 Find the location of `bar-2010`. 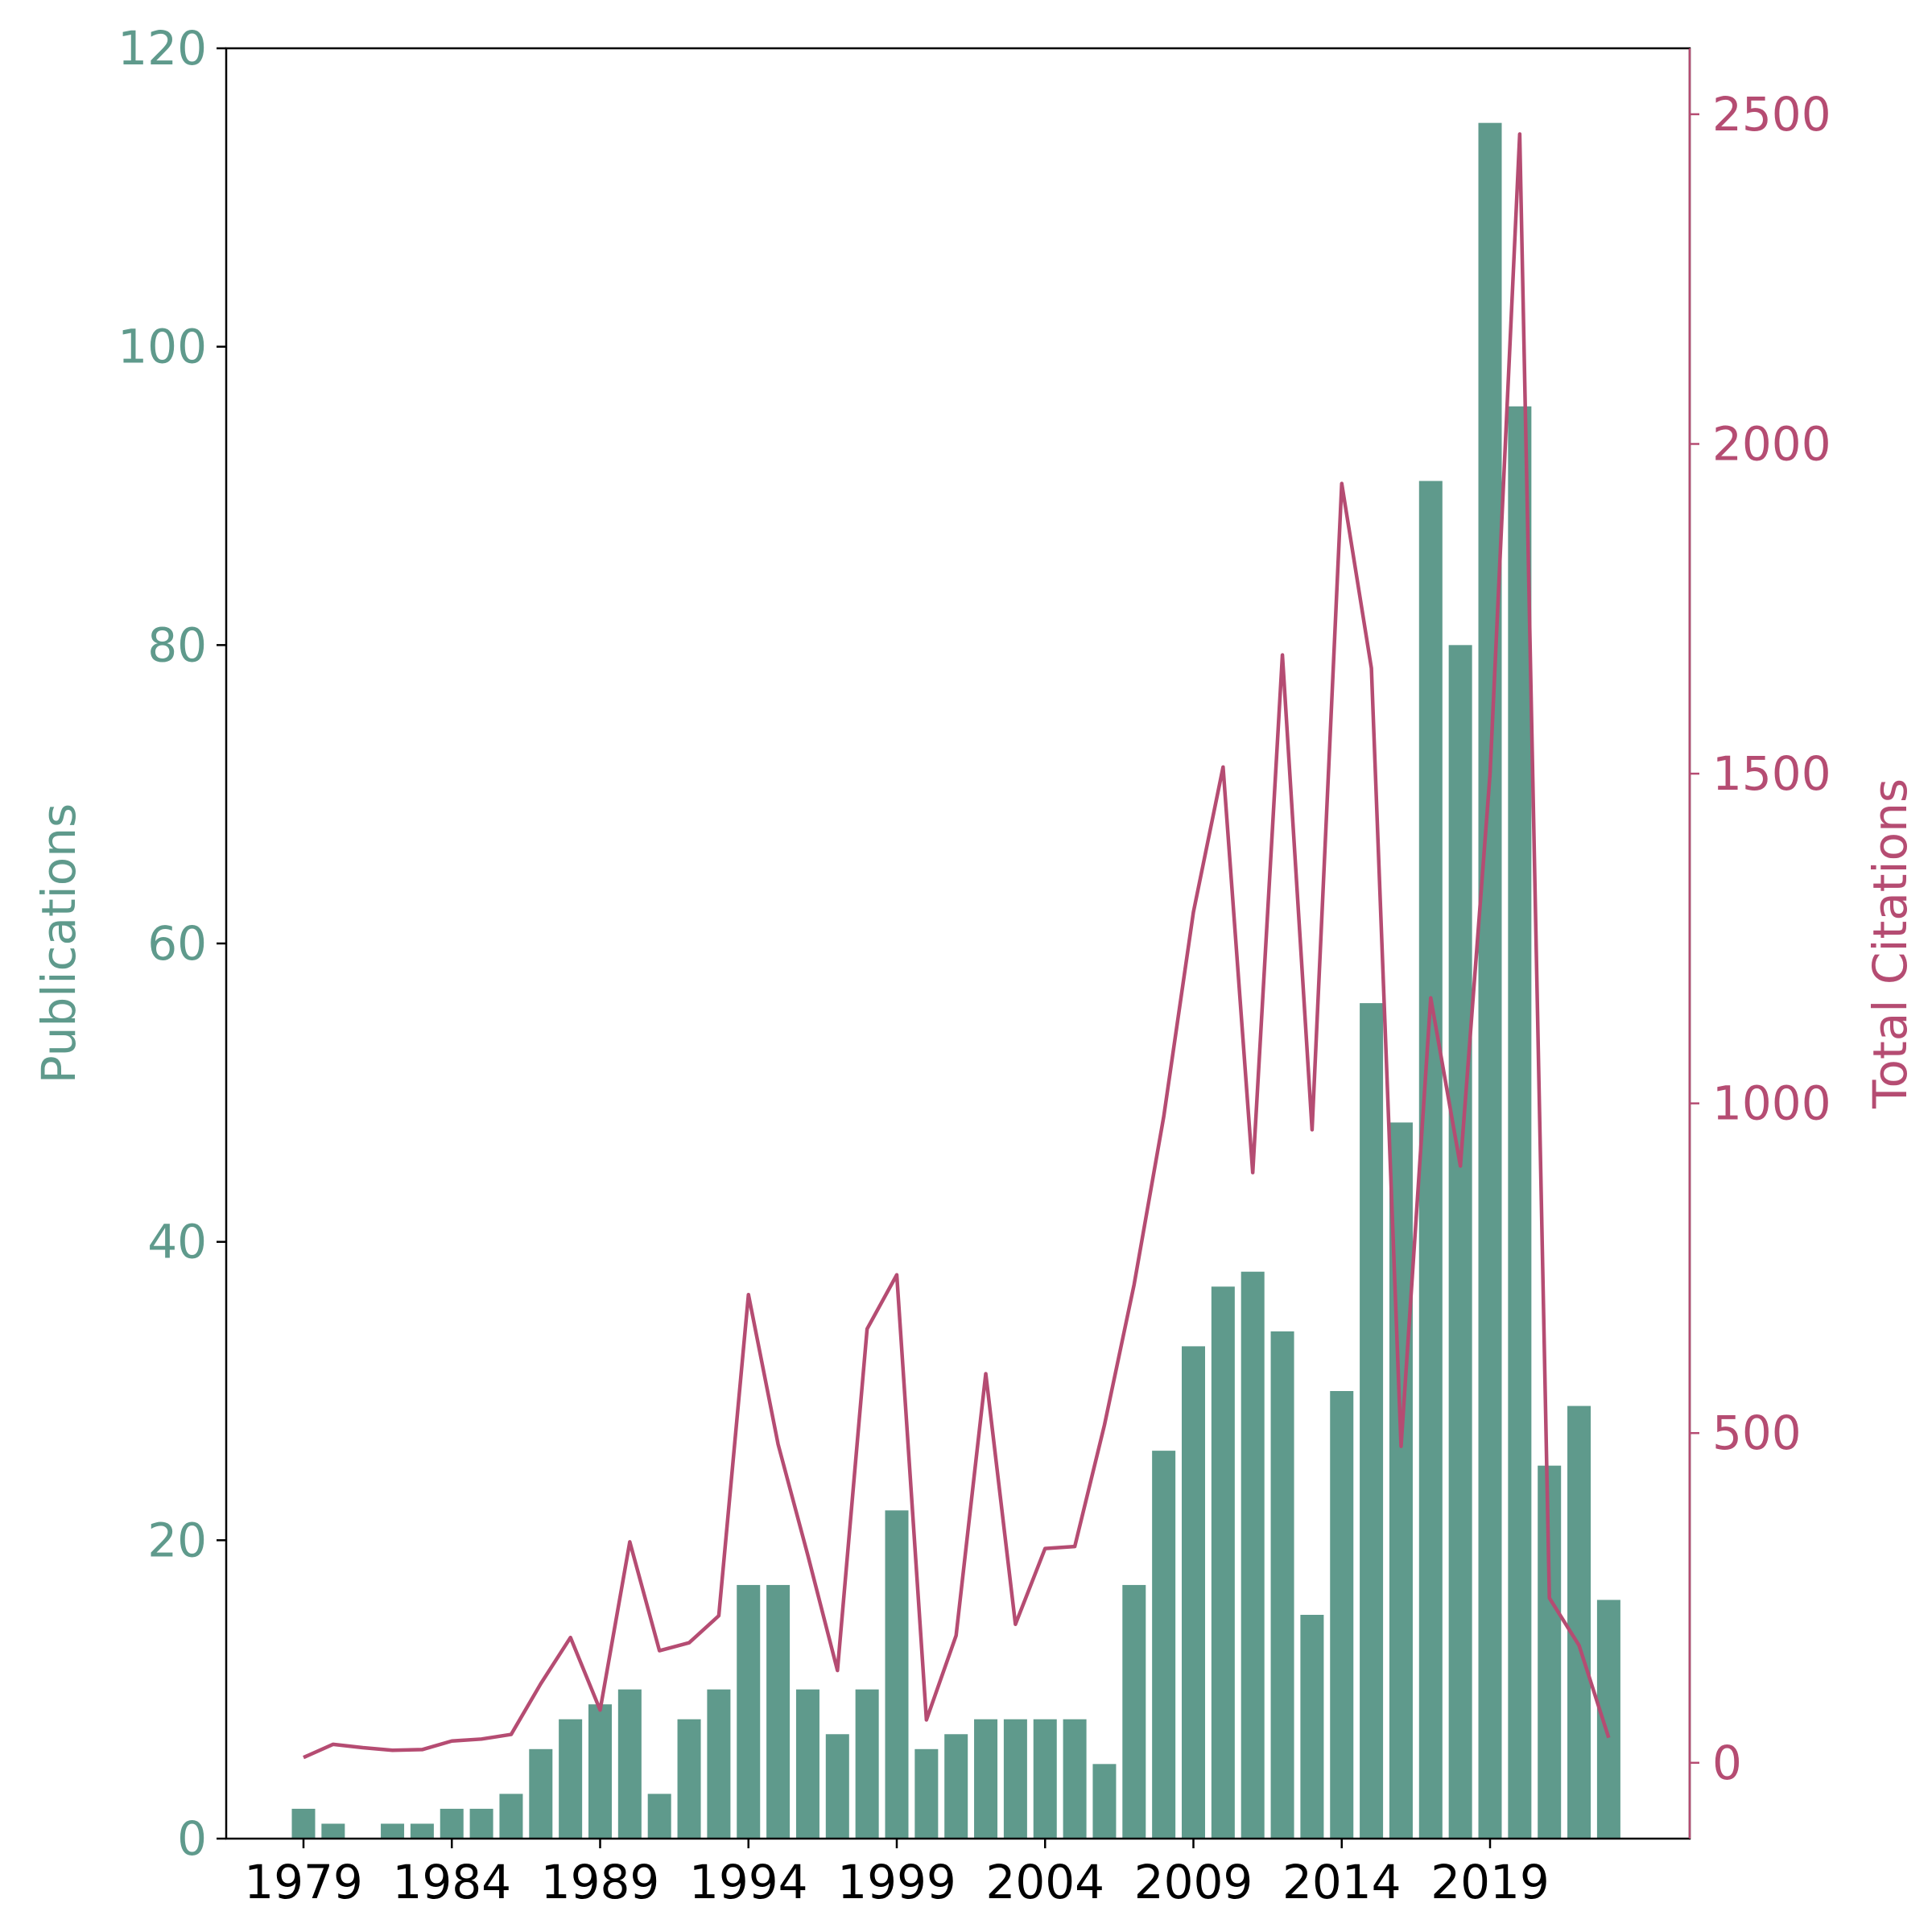

bar-2010 is located at coordinates (1223, 1562).